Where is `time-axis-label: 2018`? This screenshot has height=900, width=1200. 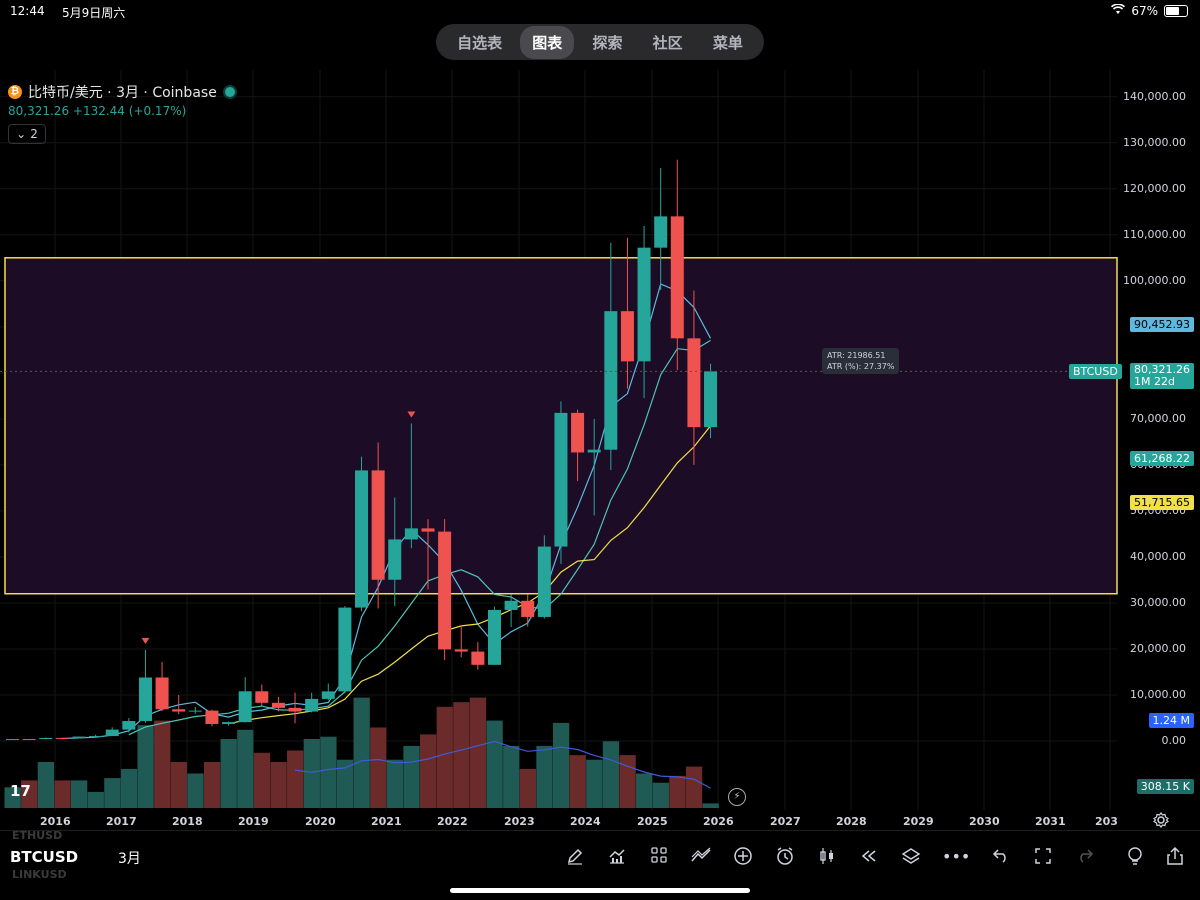 time-axis-label: 2018 is located at coordinates (187, 821).